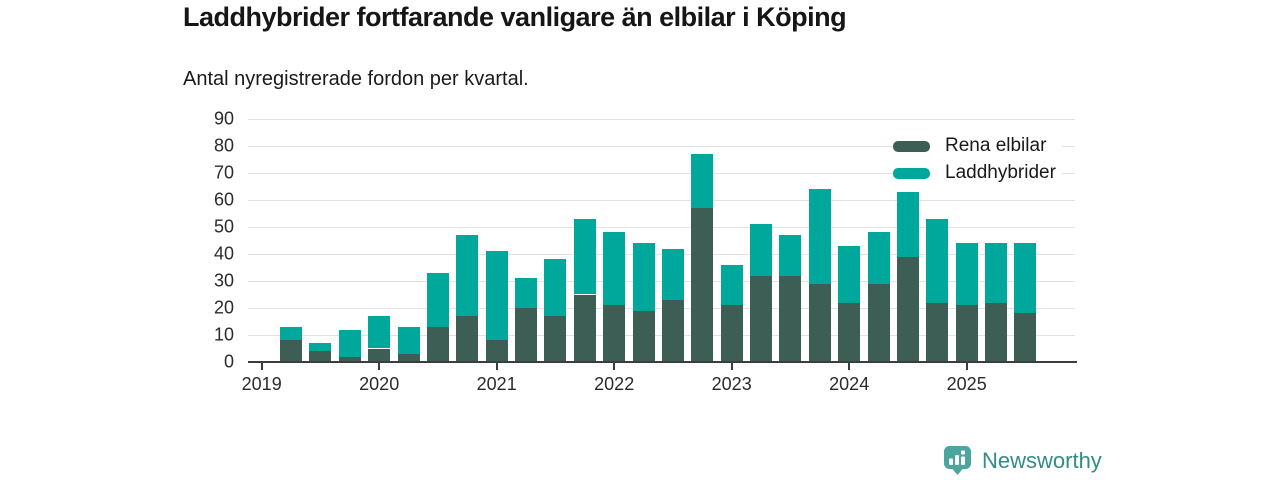 This screenshot has width=1280, height=480. I want to click on bar-segment-elbilar-2021-Q2, so click(526, 335).